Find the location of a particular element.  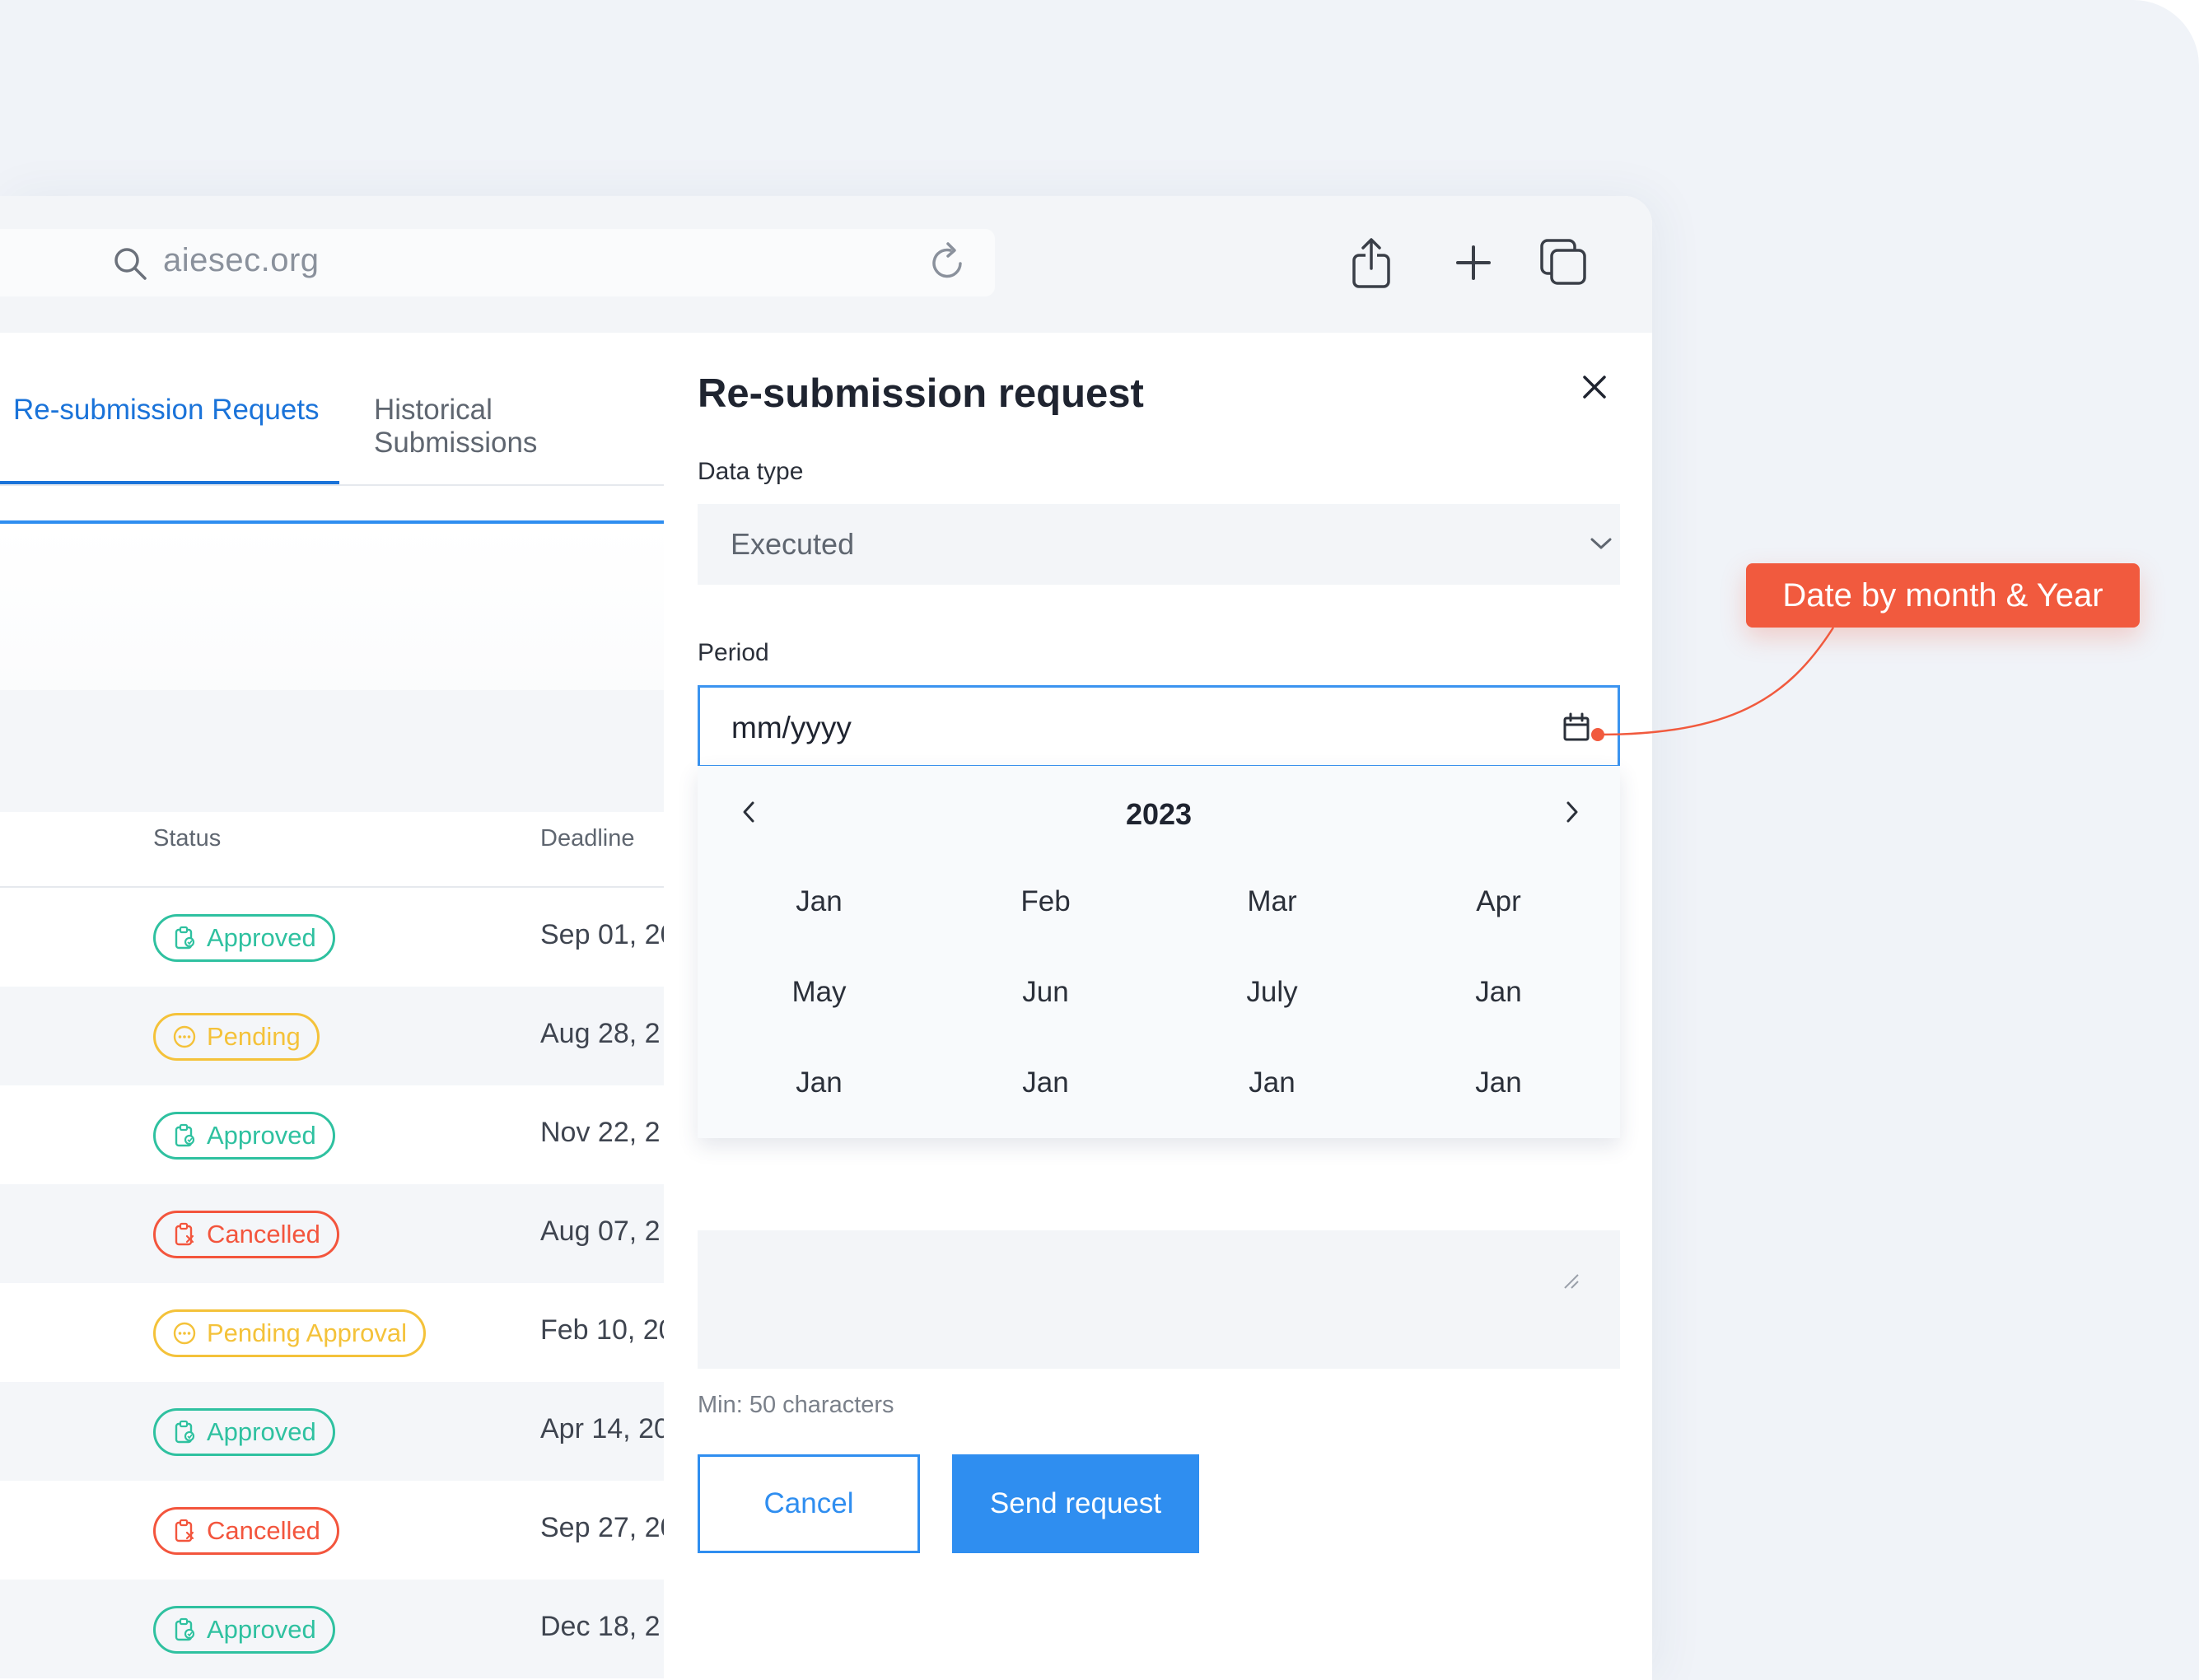

deadline-cell: Feb 10, 20 is located at coordinates (607, 1330).